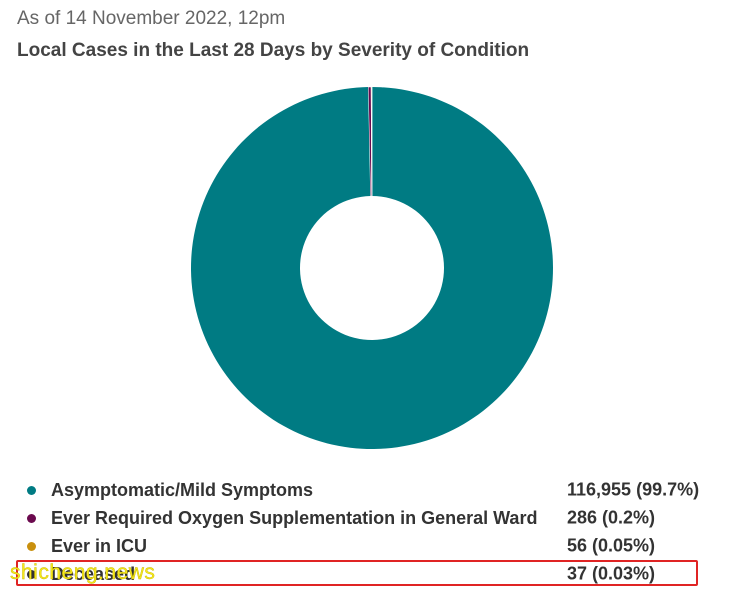 This screenshot has width=745, height=593. What do you see at coordinates (611, 517) in the screenshot?
I see `legend-value: 286 (0.2%)` at bounding box center [611, 517].